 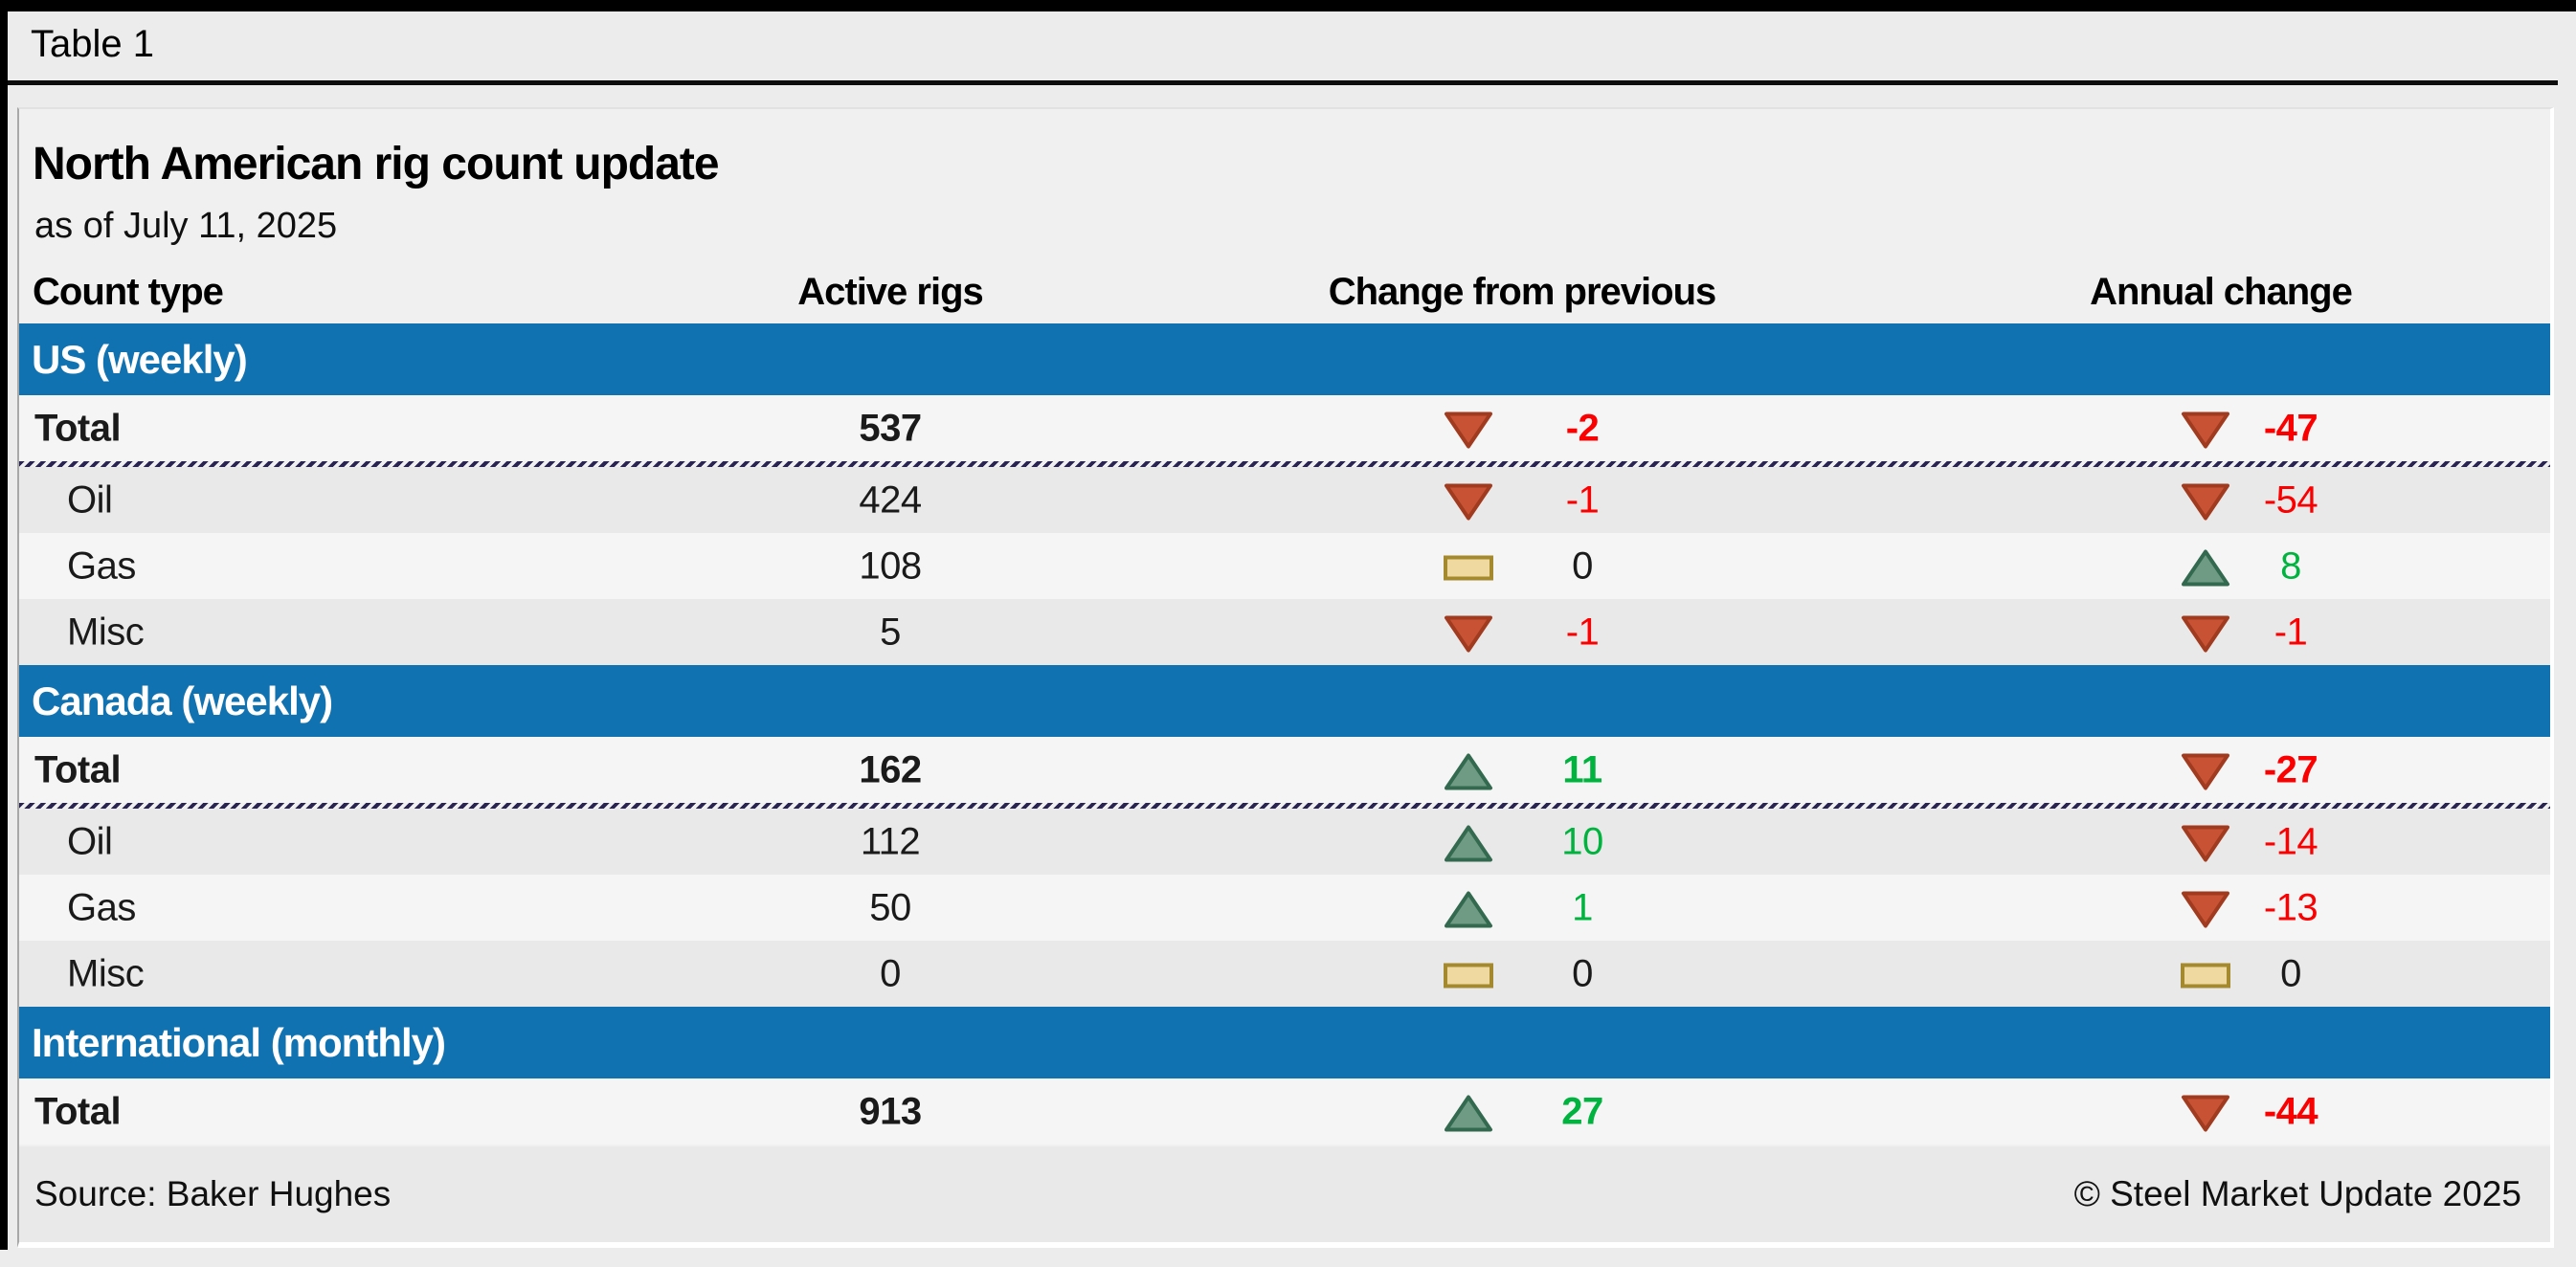 I want to click on annual-change-value: -44, so click(x=2290, y=1111).